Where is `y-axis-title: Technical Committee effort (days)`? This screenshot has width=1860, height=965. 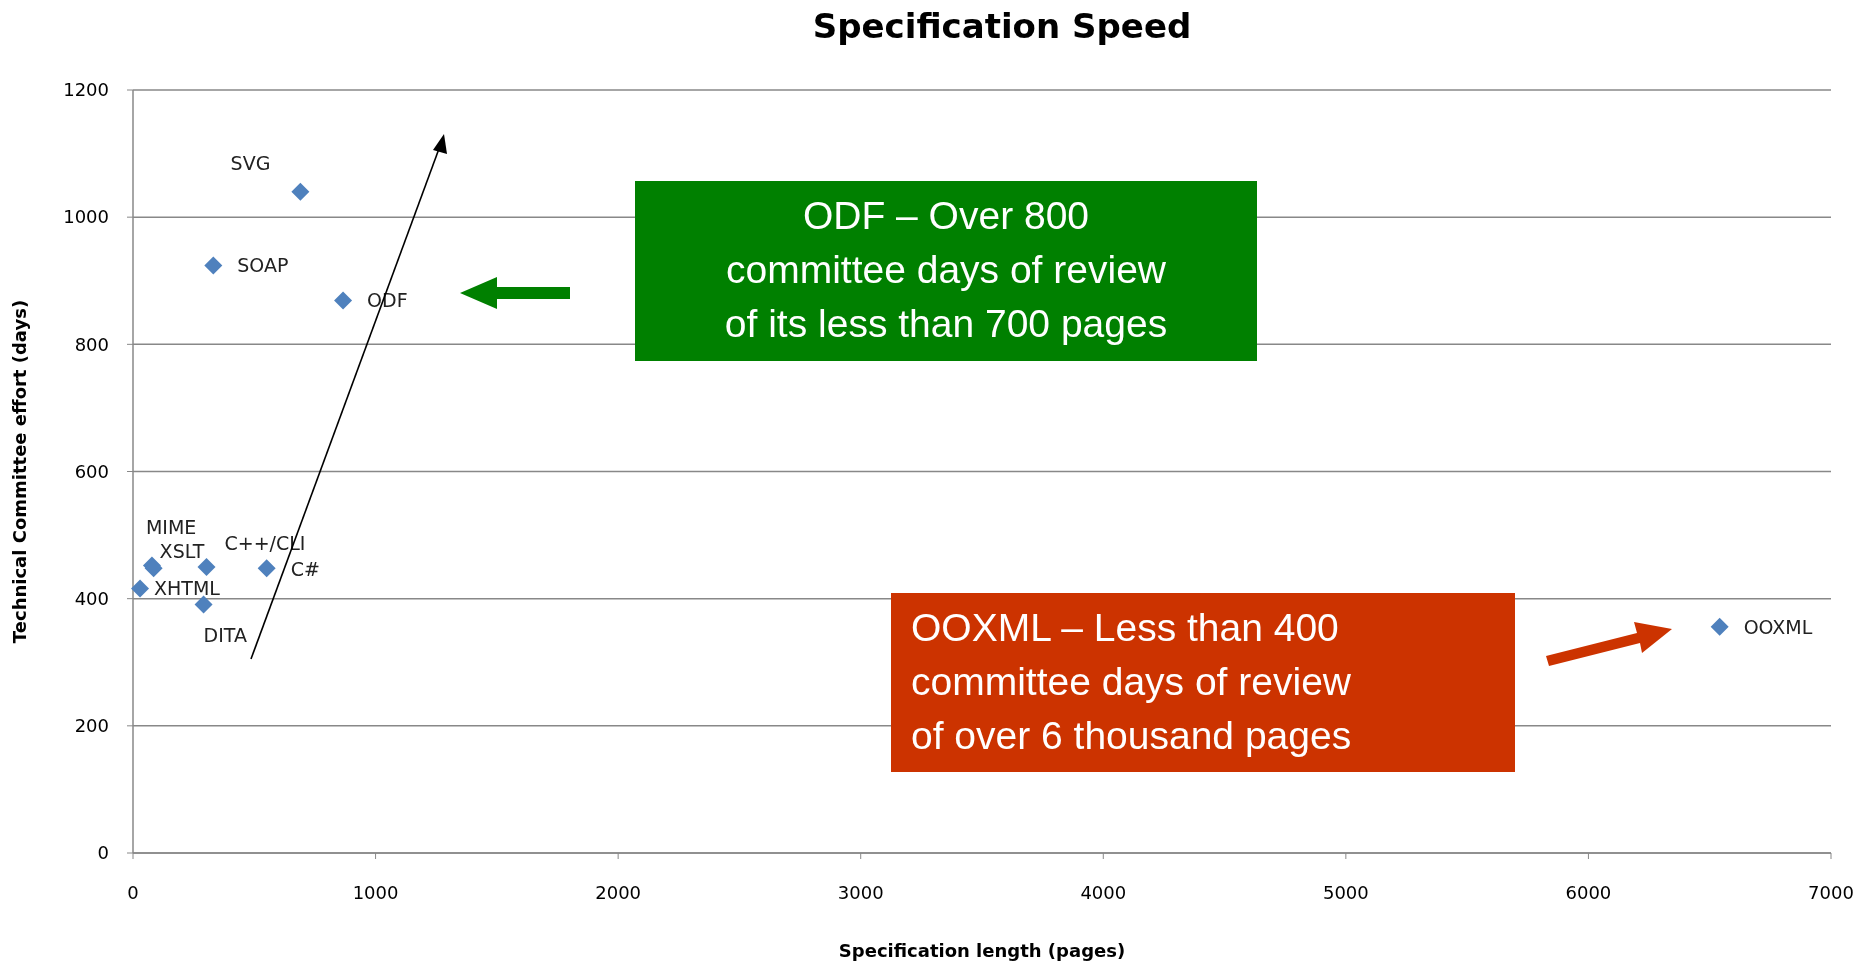 y-axis-title: Technical Committee effort (days) is located at coordinates (19, 471).